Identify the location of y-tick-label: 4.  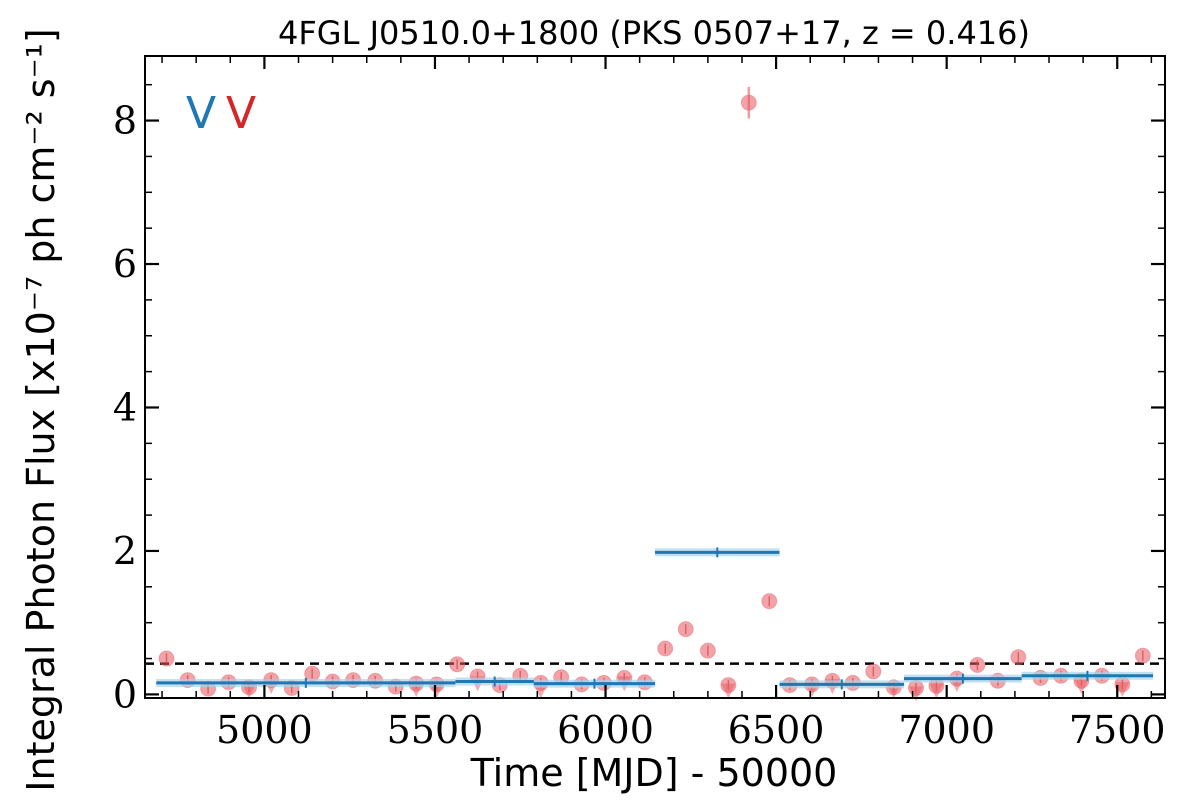
(125, 407).